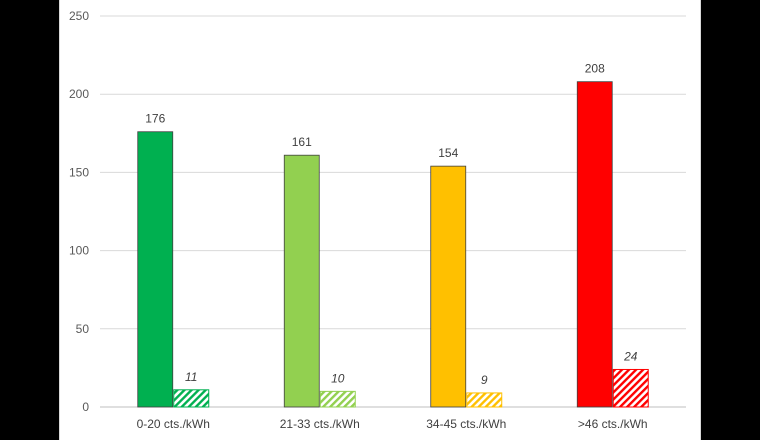 This screenshot has width=760, height=440. What do you see at coordinates (155, 119) in the screenshot?
I see `data-label: 176` at bounding box center [155, 119].